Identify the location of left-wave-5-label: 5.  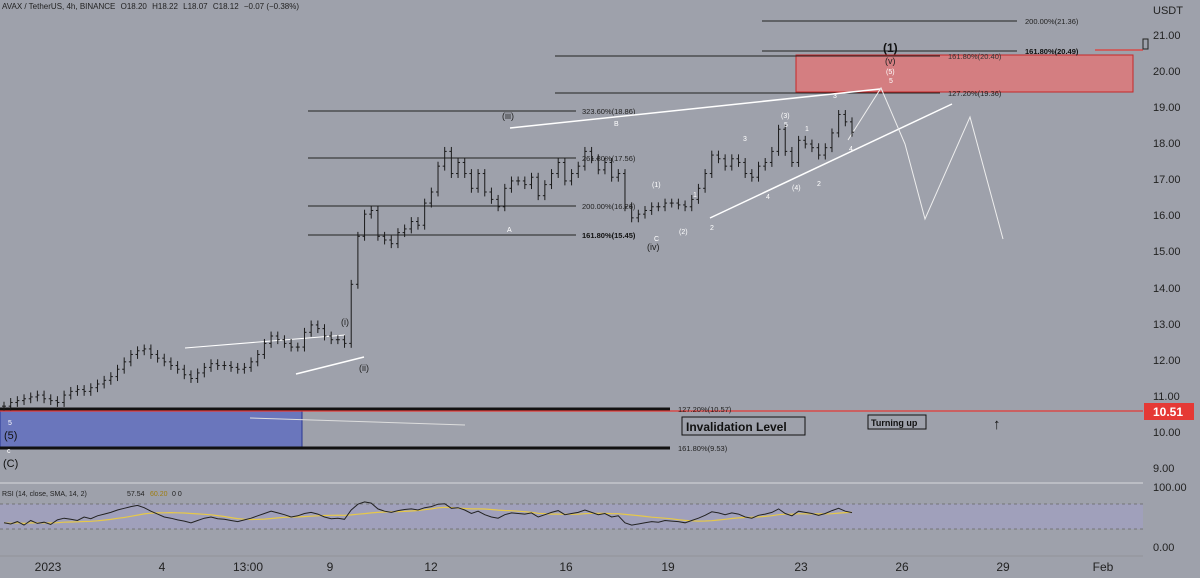
(10, 423).